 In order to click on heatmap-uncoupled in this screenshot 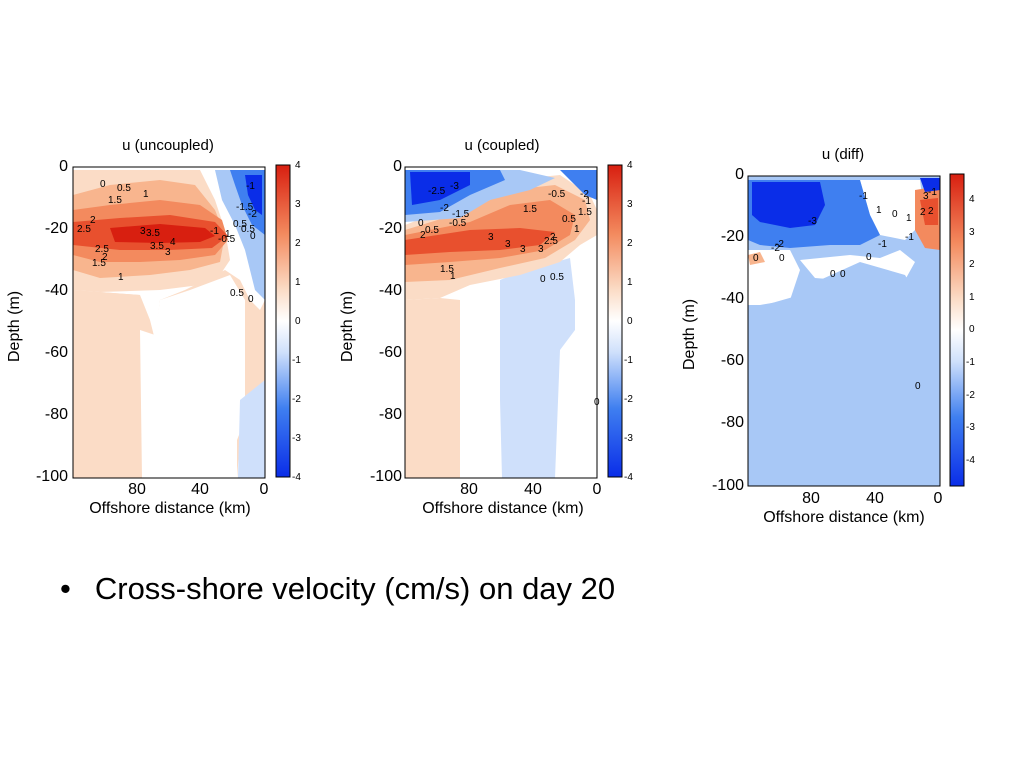, I will do `click(181, 321)`.